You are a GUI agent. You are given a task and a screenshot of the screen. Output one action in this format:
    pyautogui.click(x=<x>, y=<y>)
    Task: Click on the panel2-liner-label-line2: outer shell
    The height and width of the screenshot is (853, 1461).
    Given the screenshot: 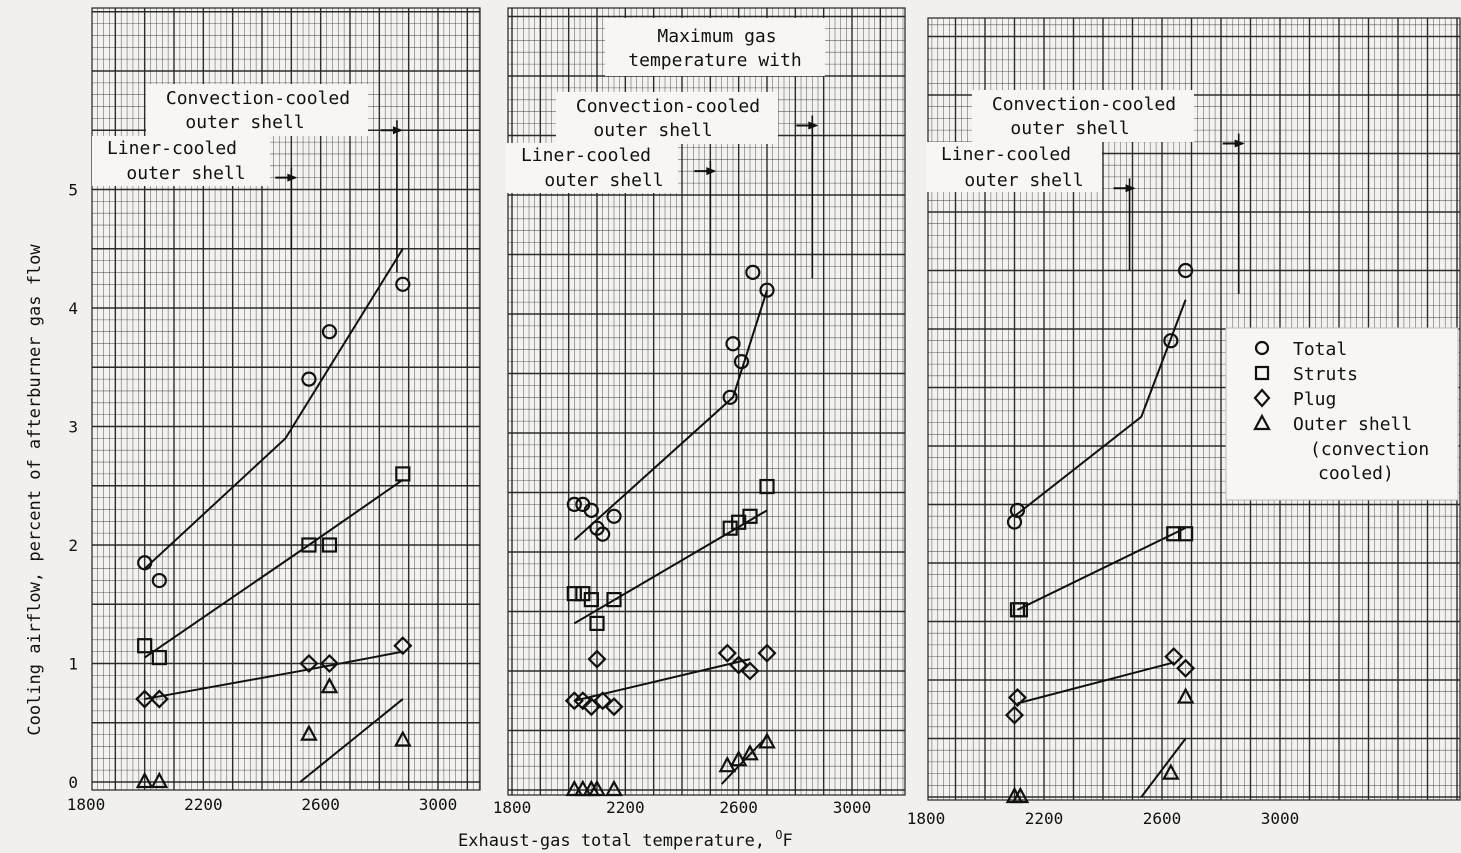 What is the action you would take?
    pyautogui.click(x=603, y=180)
    